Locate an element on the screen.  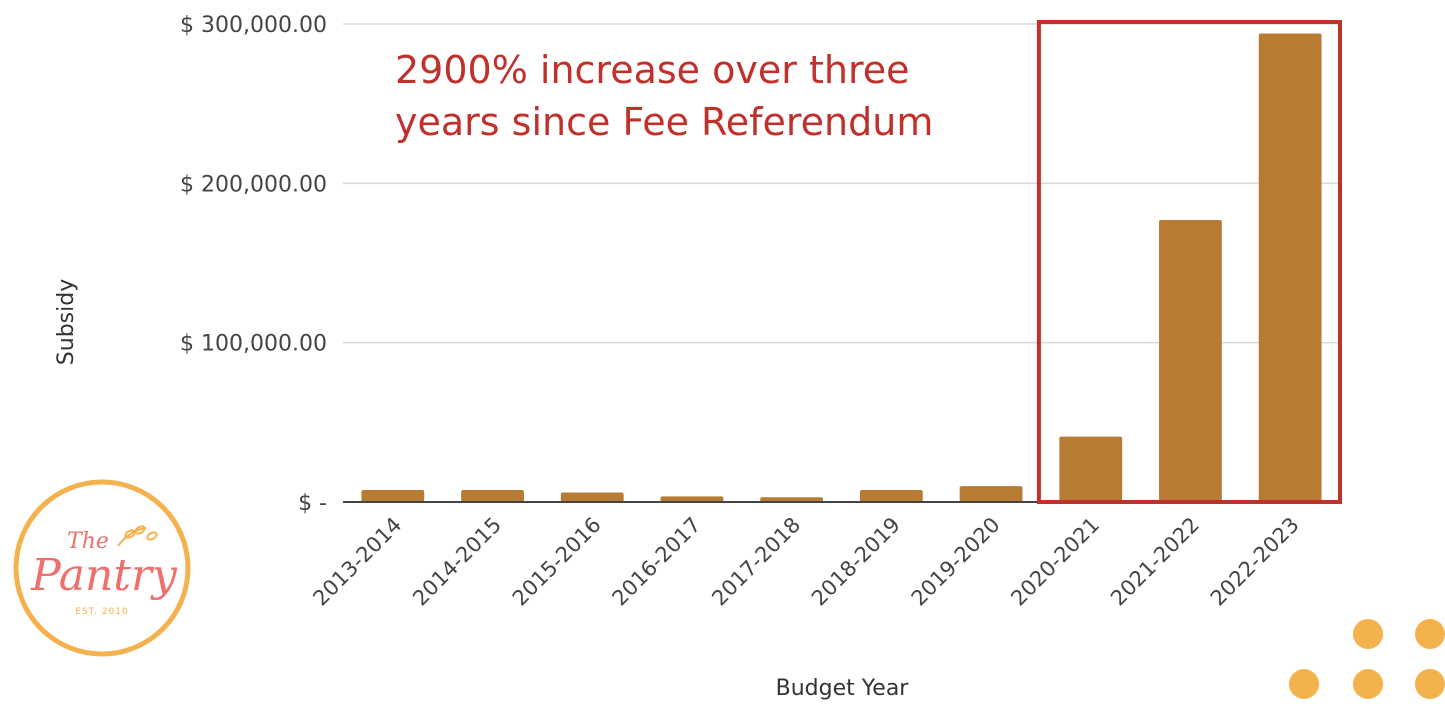
pantry-logo: The Pantry EST. 2010 is located at coordinates (102, 568).